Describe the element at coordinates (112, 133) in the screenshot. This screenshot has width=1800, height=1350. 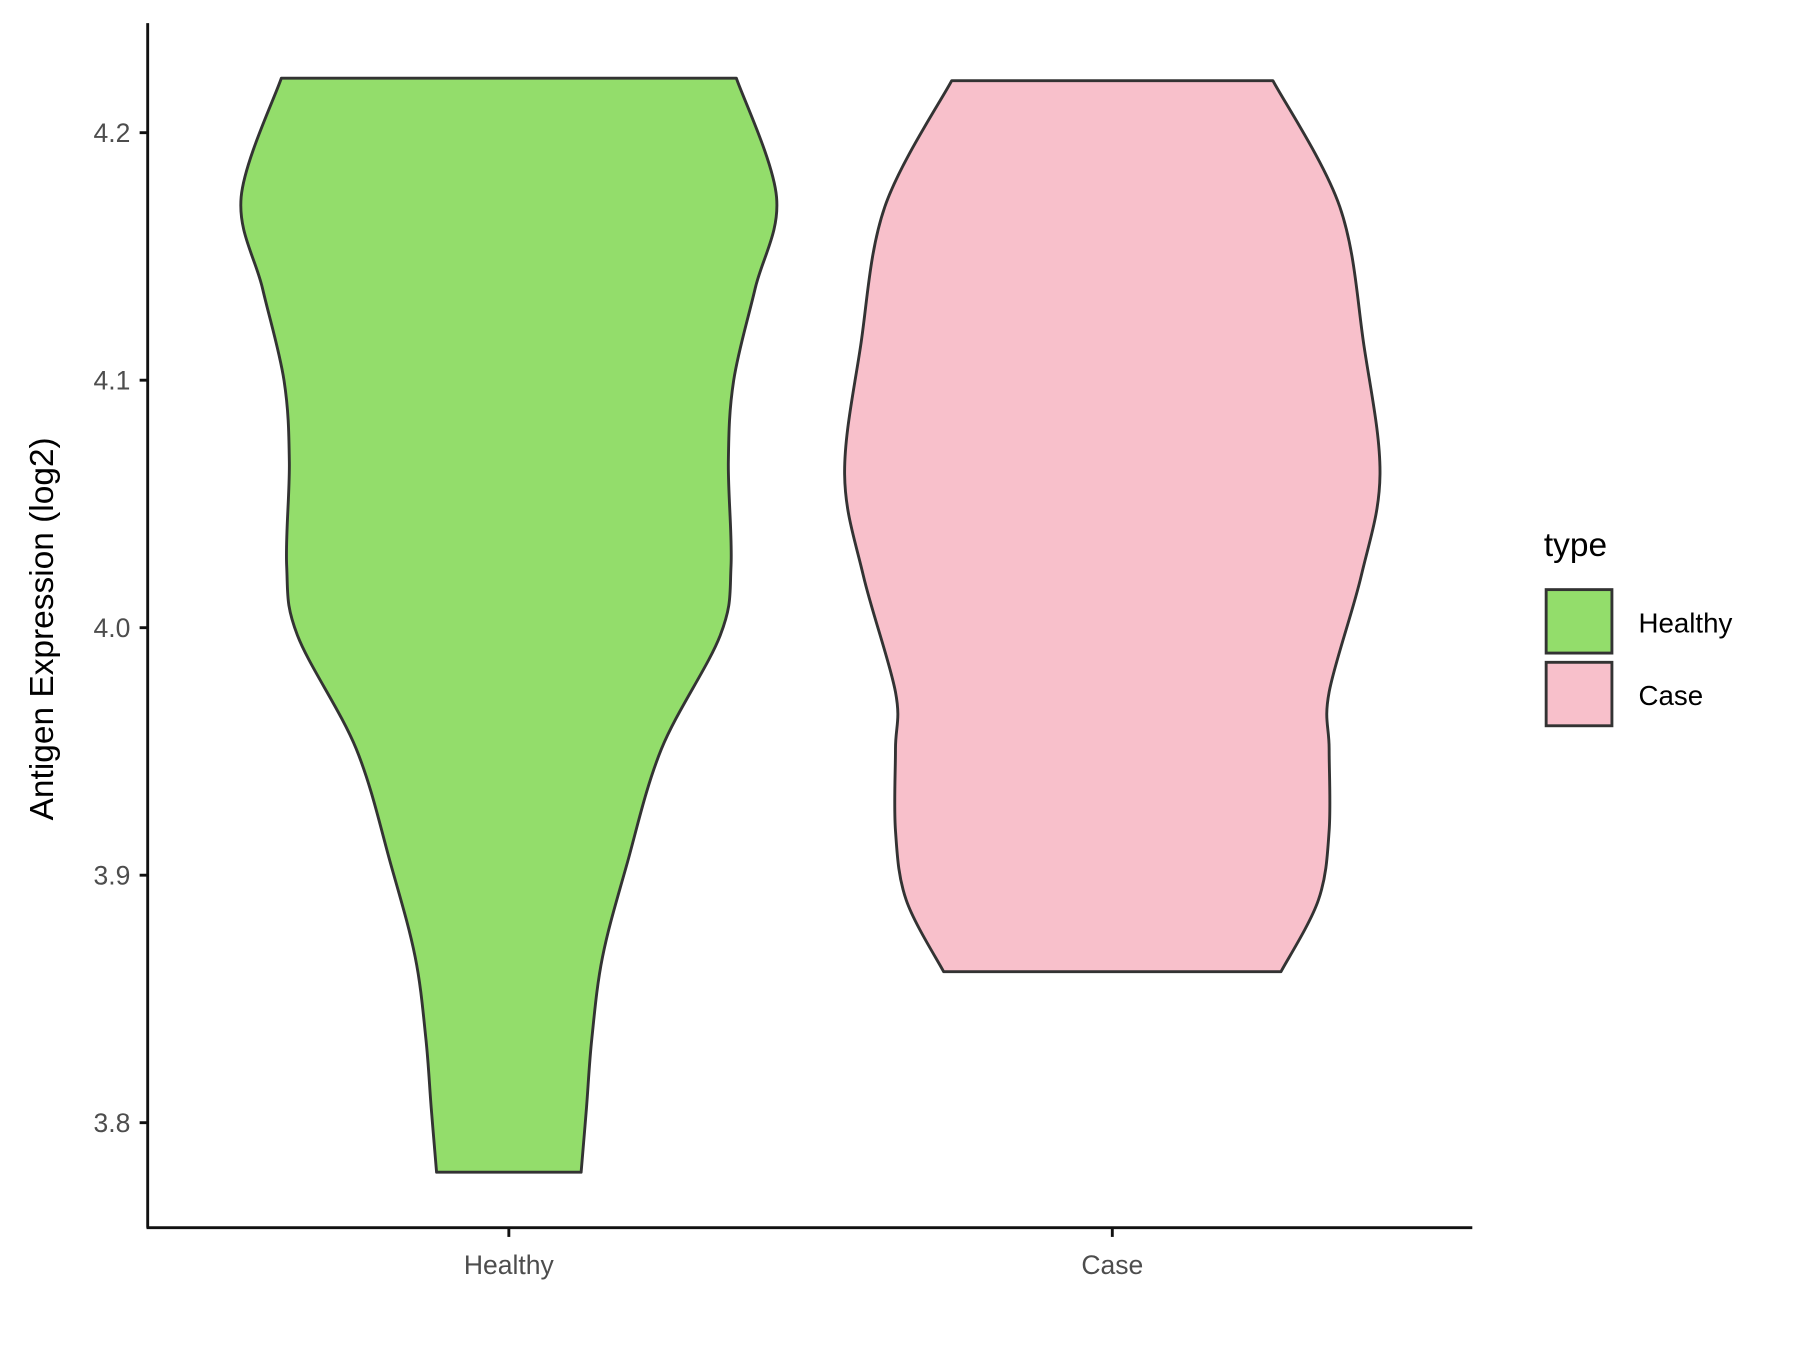
I see `y-tick-label: 4.2` at that location.